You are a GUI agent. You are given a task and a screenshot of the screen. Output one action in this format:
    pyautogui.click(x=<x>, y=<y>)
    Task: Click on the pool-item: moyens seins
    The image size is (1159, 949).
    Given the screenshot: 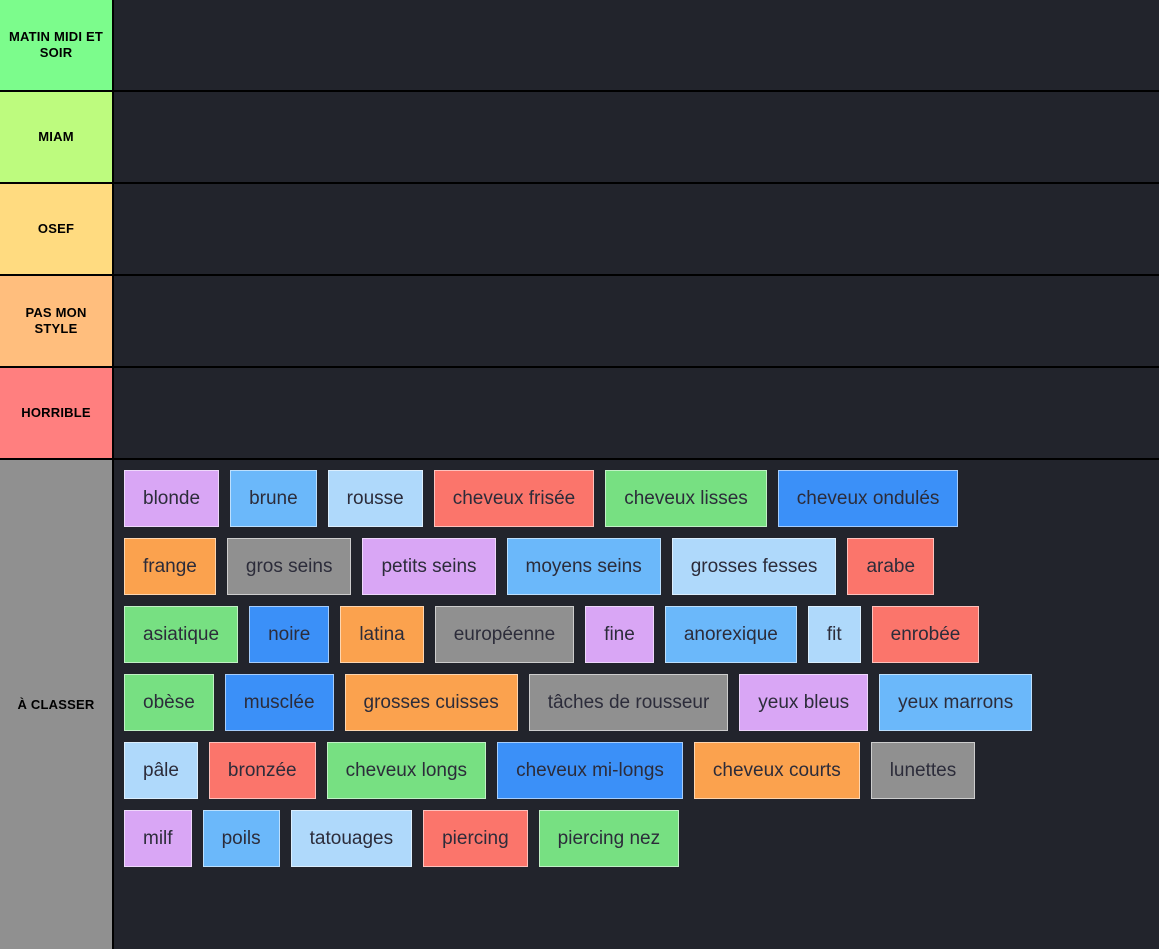 What is the action you would take?
    pyautogui.click(x=583, y=566)
    